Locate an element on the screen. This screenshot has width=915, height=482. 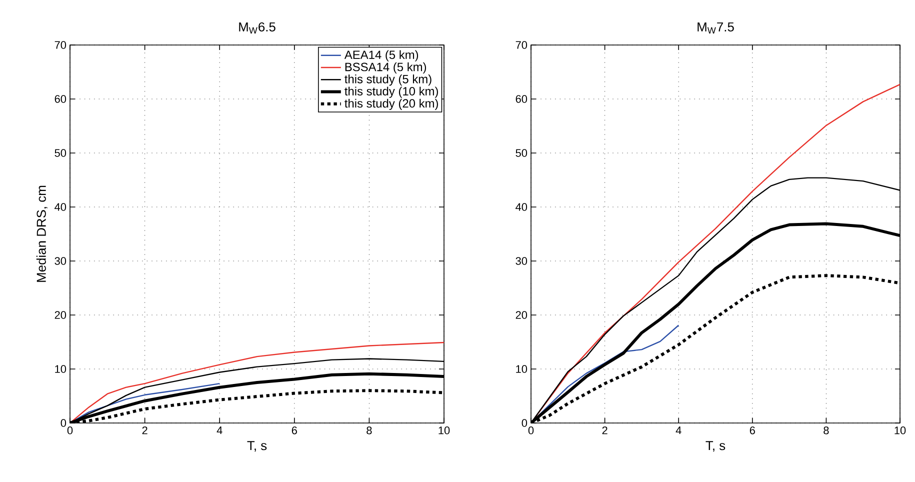
chart-title: M$_{W}$6.5 is located at coordinates (257, 28).